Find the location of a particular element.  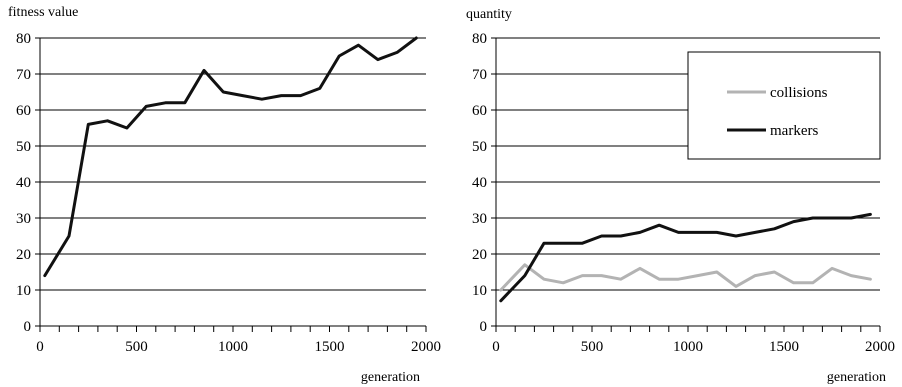

legend: collisions markers is located at coordinates (784, 105).